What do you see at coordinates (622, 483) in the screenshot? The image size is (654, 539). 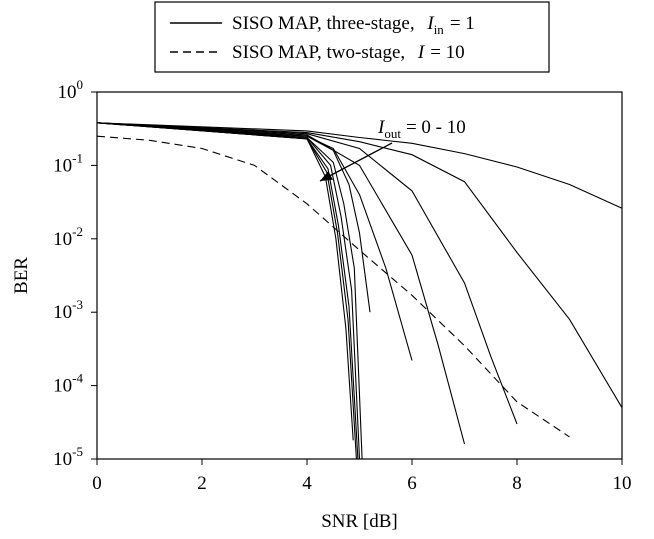 I see `x-tick-label: 10` at bounding box center [622, 483].